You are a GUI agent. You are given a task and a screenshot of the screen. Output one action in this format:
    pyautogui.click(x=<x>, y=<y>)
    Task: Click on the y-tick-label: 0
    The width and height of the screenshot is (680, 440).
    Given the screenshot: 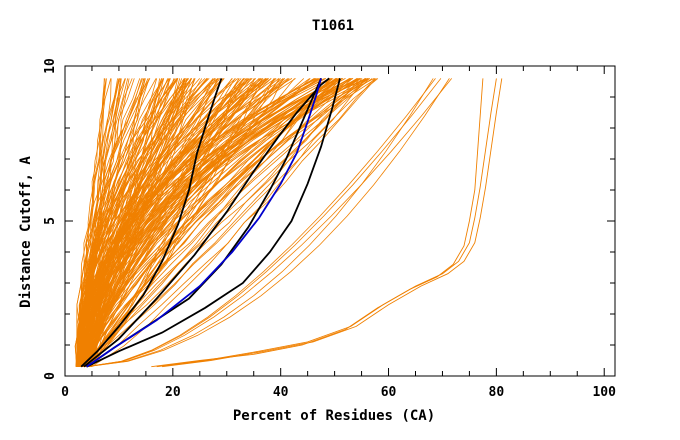 What is the action you would take?
    pyautogui.click(x=50, y=376)
    